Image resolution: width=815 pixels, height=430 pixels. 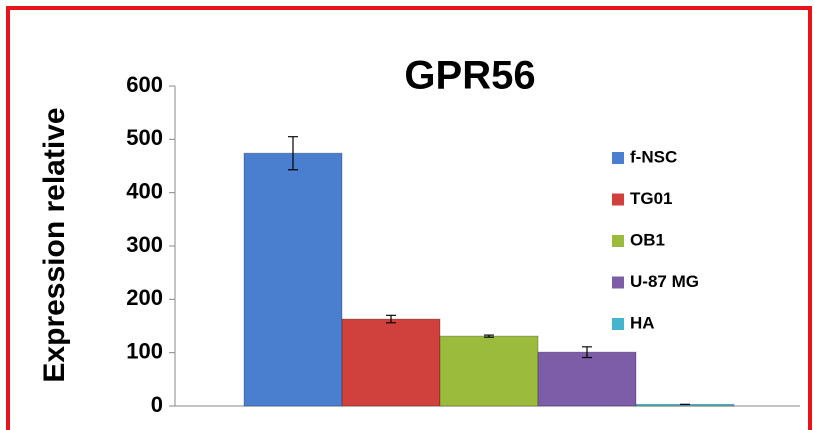 I want to click on y-tick-label: 400, so click(x=144, y=190).